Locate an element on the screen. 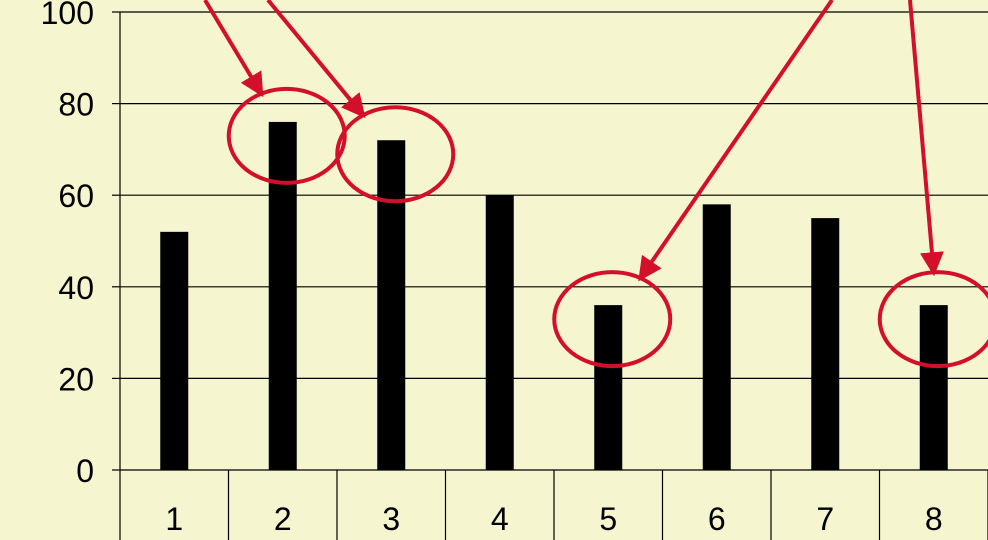  y-tick-label-40: 40 is located at coordinates (76, 288).